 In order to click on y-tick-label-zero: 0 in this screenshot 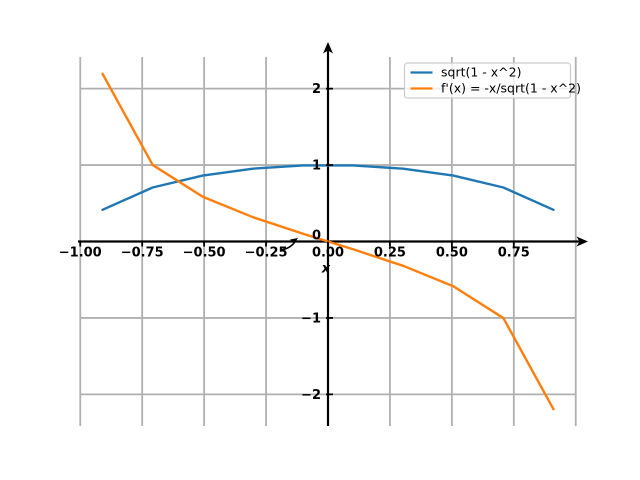, I will do `click(316, 236)`.